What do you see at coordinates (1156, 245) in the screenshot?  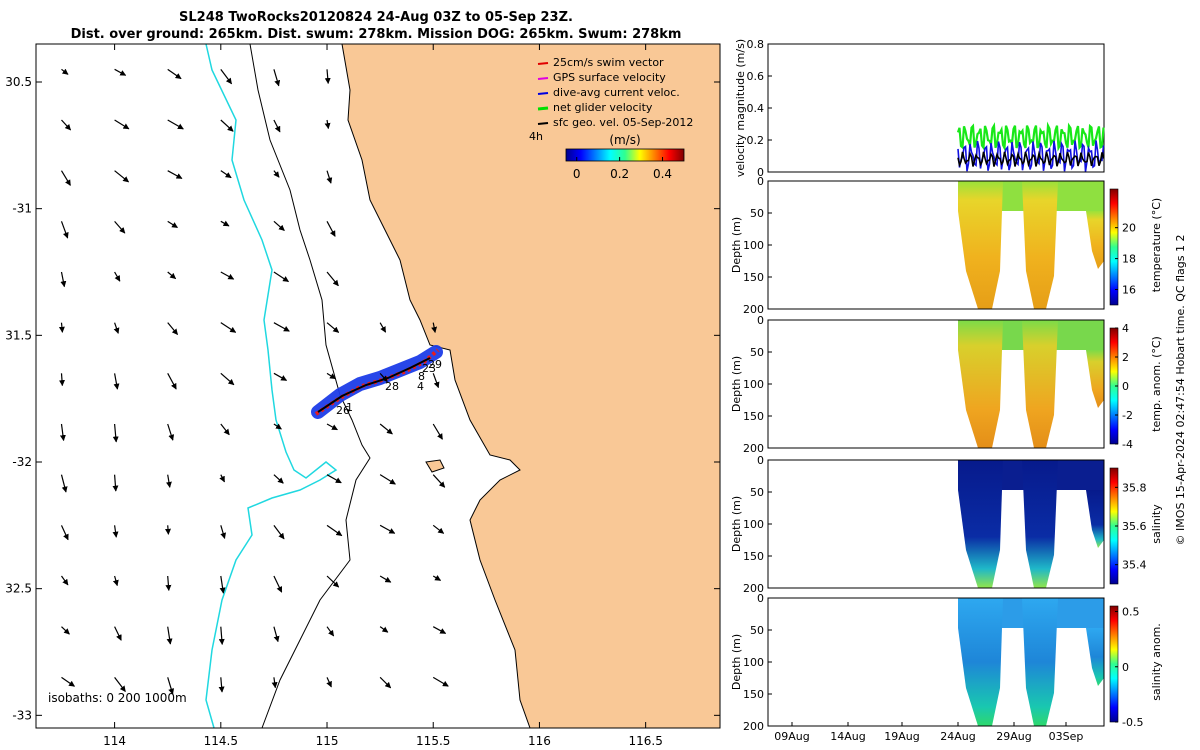 I see `cbar-label: temperature (°C)` at bounding box center [1156, 245].